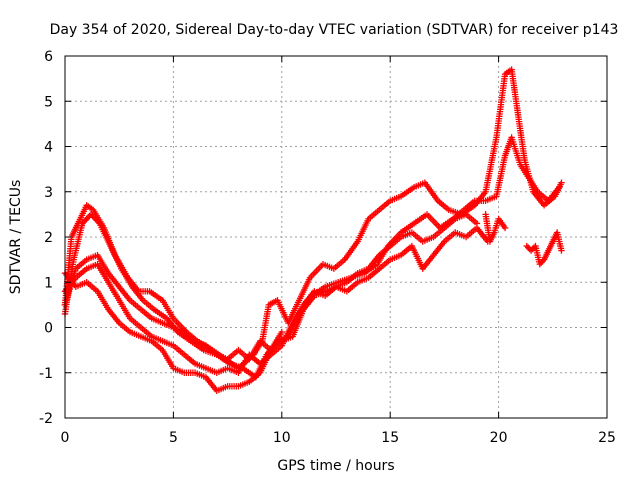  What do you see at coordinates (48, 57) in the screenshot?
I see `y-tick-label: 6` at bounding box center [48, 57].